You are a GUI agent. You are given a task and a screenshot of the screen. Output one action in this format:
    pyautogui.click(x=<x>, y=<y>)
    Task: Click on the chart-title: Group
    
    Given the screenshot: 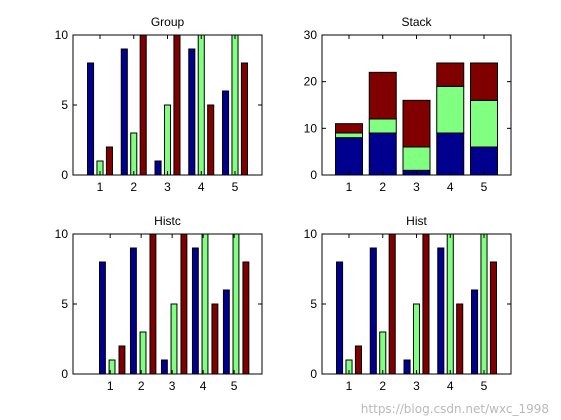 What is the action you would take?
    pyautogui.click(x=168, y=22)
    